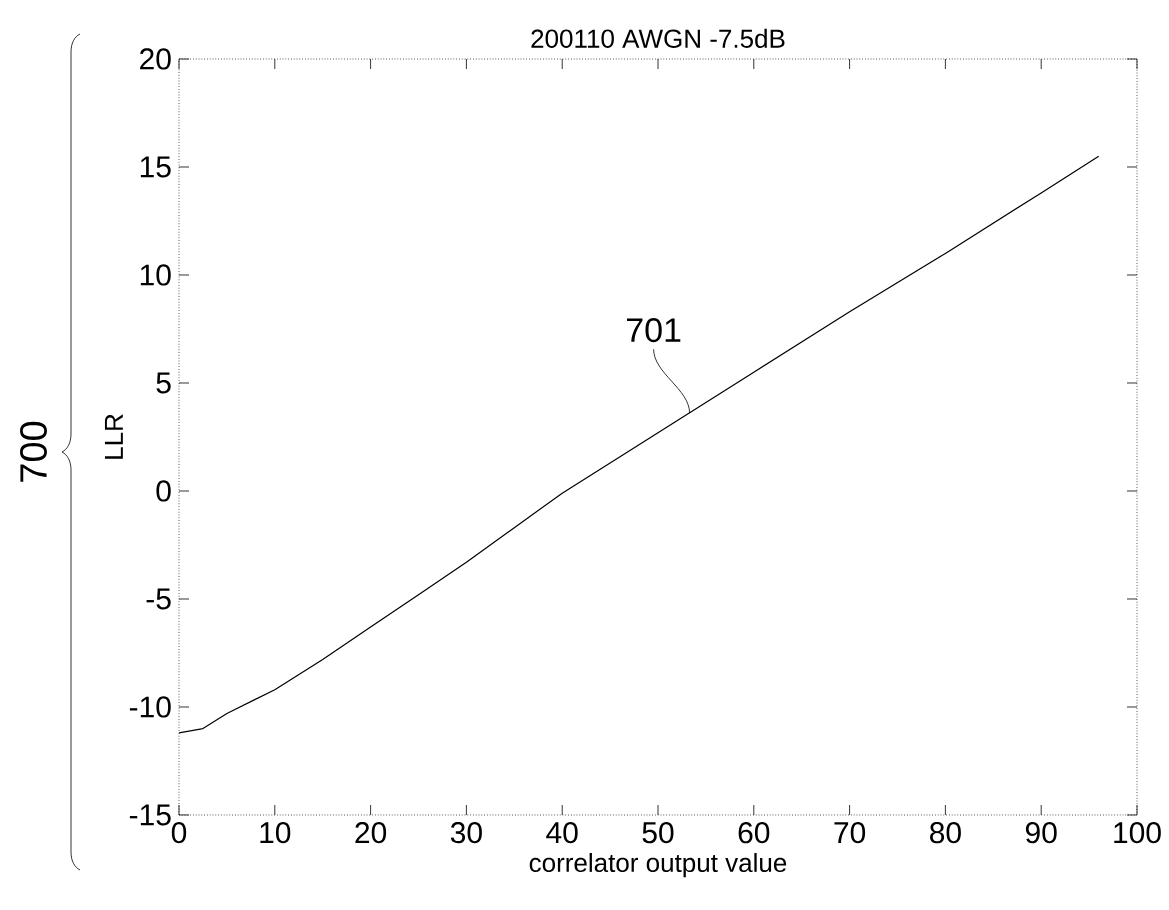  I want to click on x-tick-label: 50, so click(658, 833).